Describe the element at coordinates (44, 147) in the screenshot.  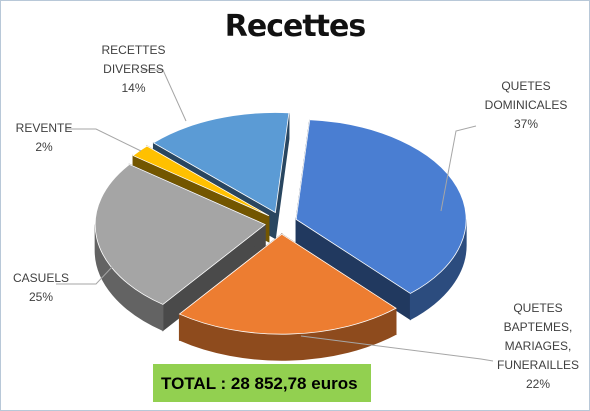
I see `value-label: 2%` at that location.